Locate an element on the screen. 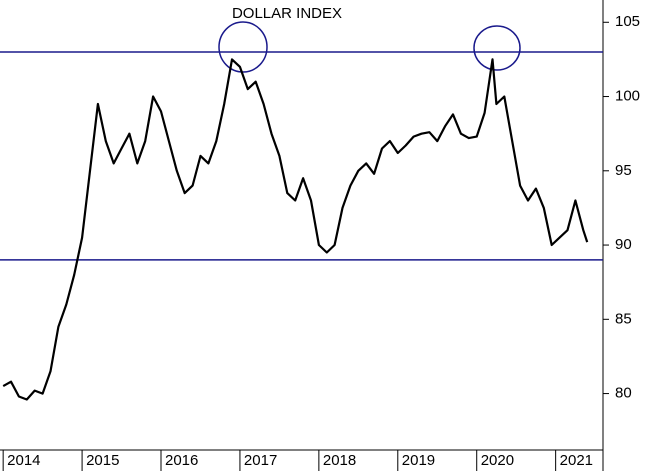 The width and height of the screenshot is (650, 471). x-tick-label: 2020 is located at coordinates (497, 460).